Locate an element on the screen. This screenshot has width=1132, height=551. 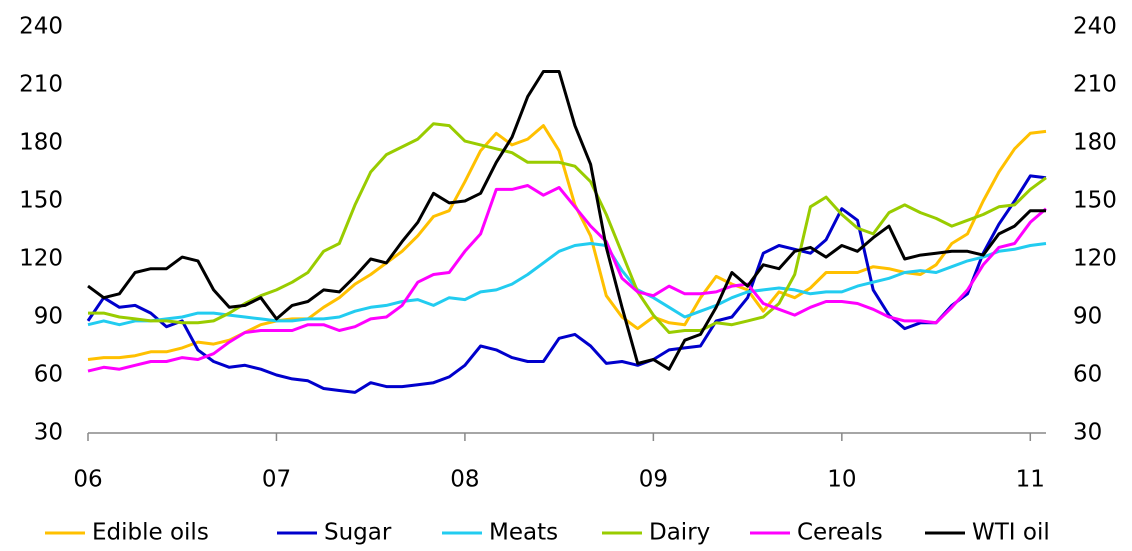
y2-tick-label: 120 is located at coordinates (1095, 259).